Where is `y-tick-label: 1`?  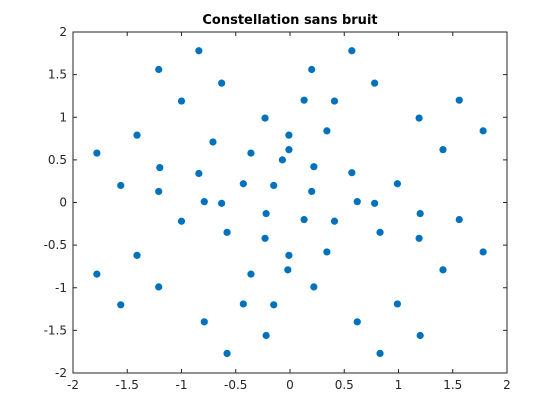
y-tick-label: 1 is located at coordinates (63, 117).